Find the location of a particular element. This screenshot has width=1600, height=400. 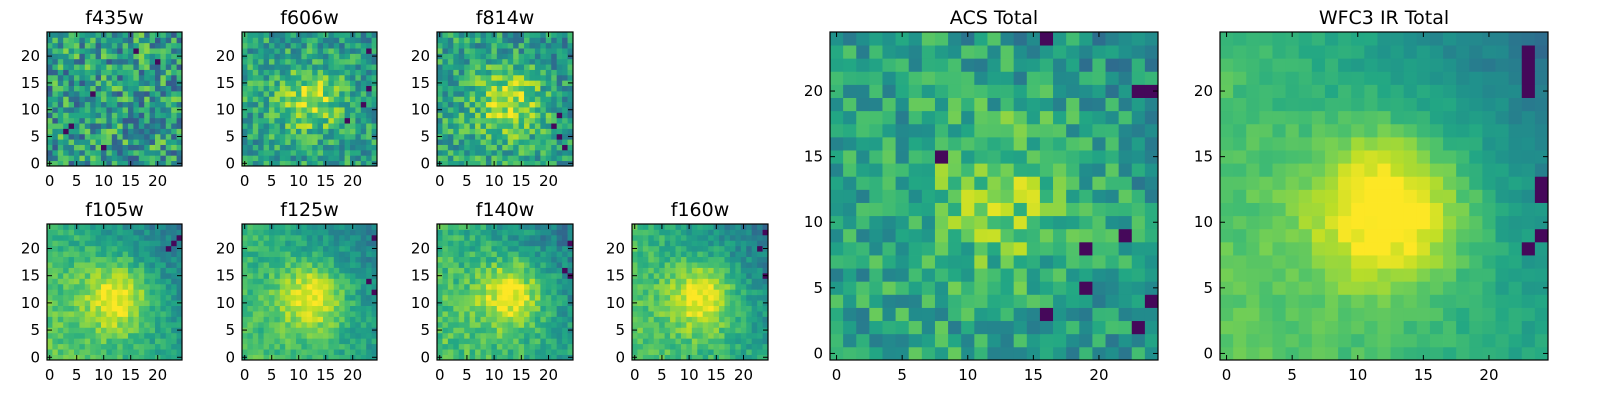

x-tick-label: 15 is located at coordinates (130, 375).